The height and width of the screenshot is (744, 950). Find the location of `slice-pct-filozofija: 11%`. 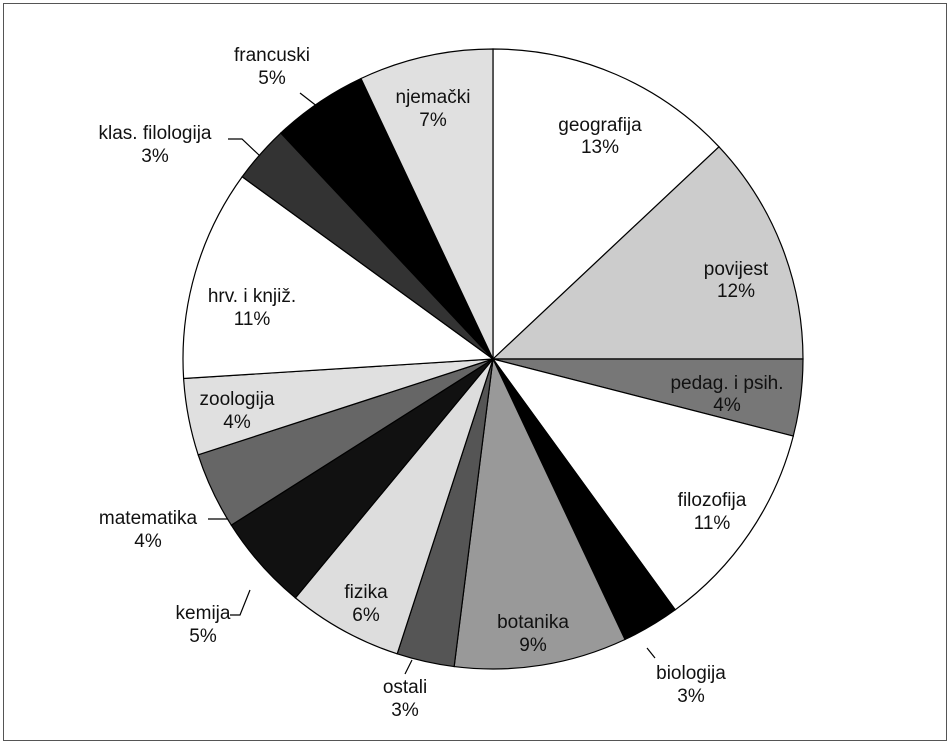

slice-pct-filozofija: 11% is located at coordinates (712, 523).